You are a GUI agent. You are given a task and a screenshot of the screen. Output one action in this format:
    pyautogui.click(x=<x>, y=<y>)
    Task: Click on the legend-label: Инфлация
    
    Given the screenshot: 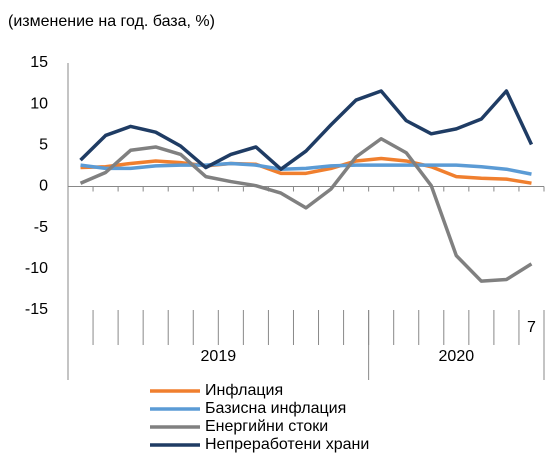 What is the action you would take?
    pyautogui.click(x=244, y=390)
    